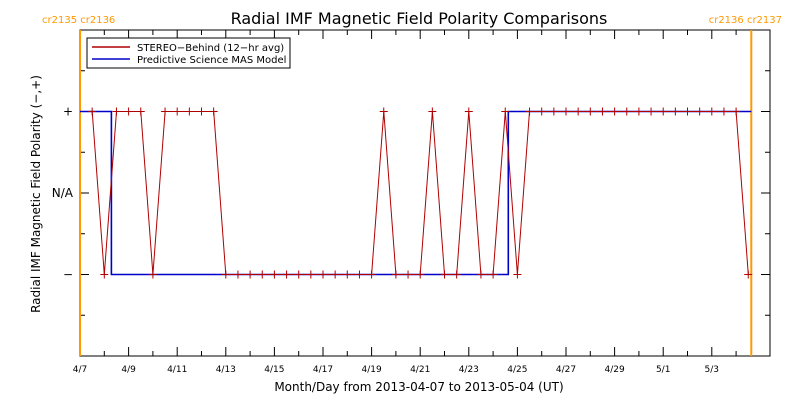 This screenshot has width=800, height=400. I want to click on carrington-rotation-label-right: cr2136 cr2137, so click(745, 20).